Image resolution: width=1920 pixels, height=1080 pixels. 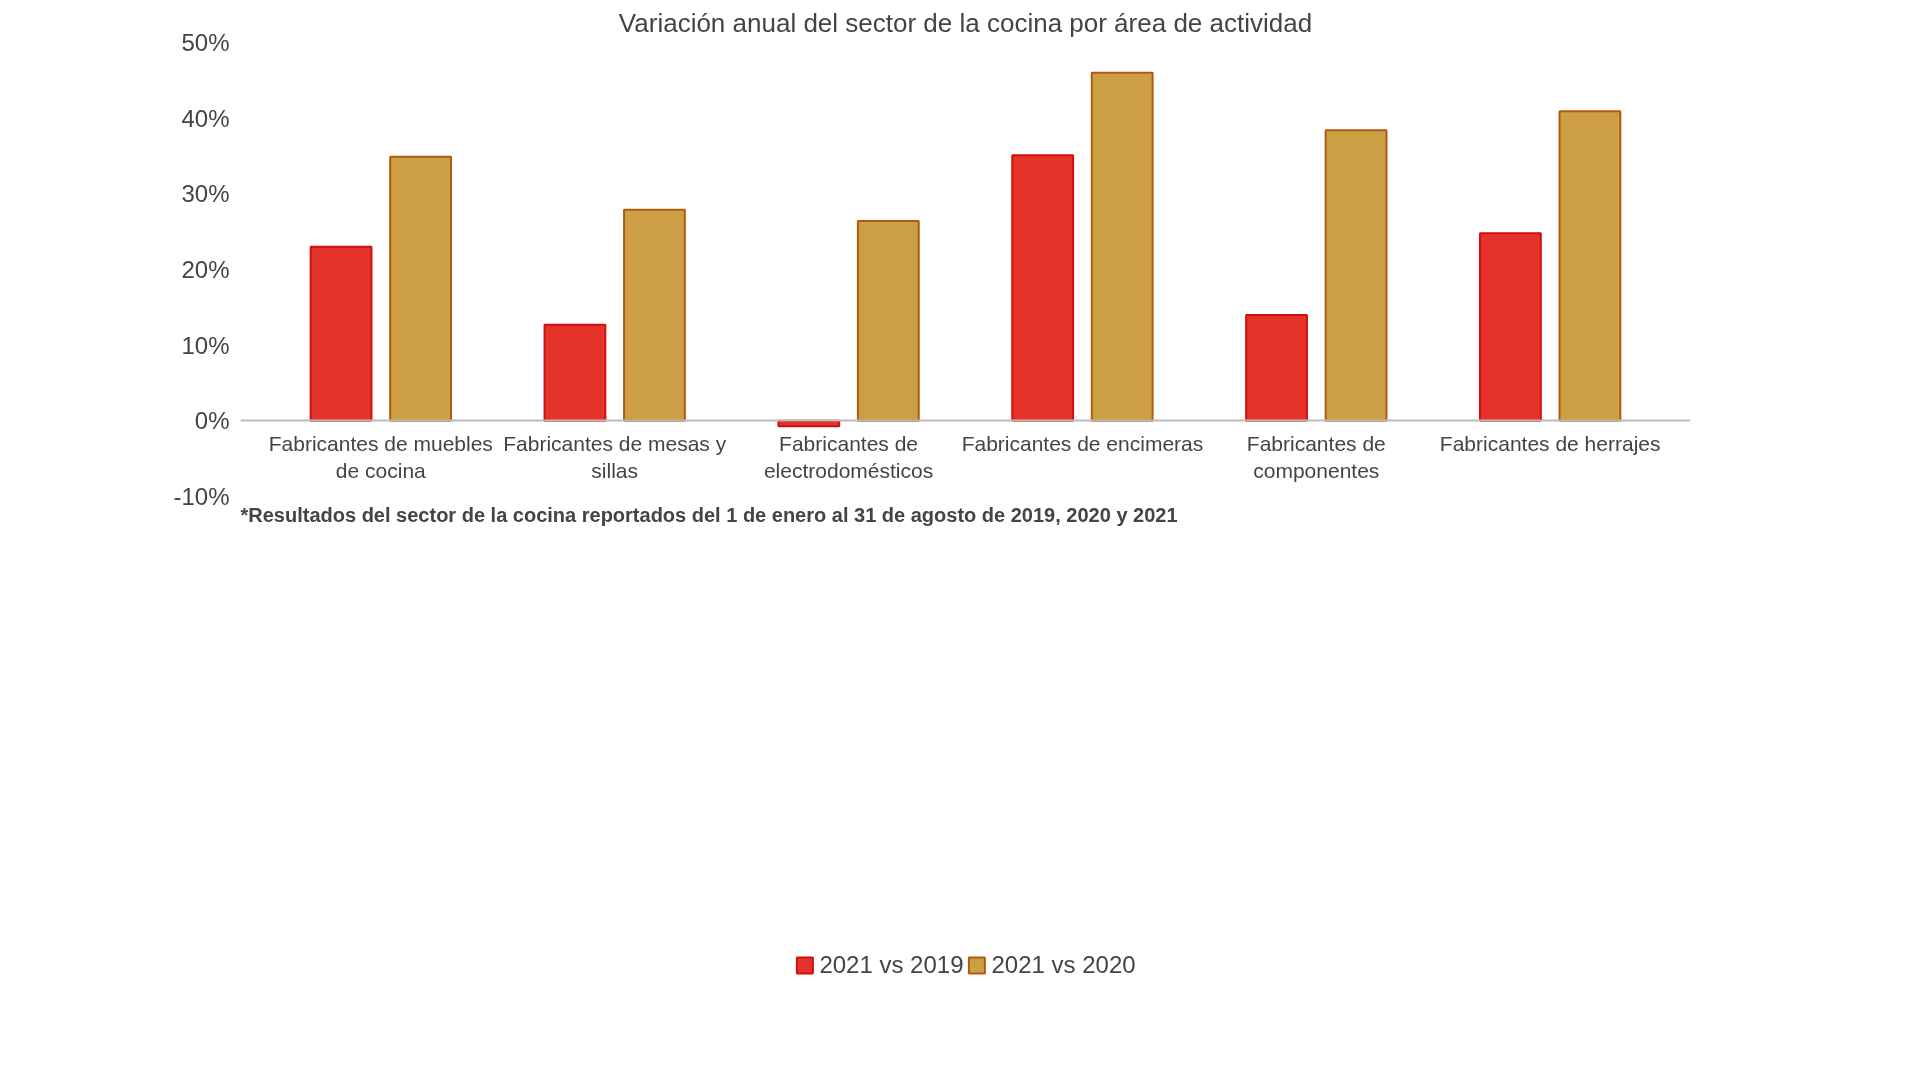 I want to click on y-tick-label: -10%, so click(x=201, y=496).